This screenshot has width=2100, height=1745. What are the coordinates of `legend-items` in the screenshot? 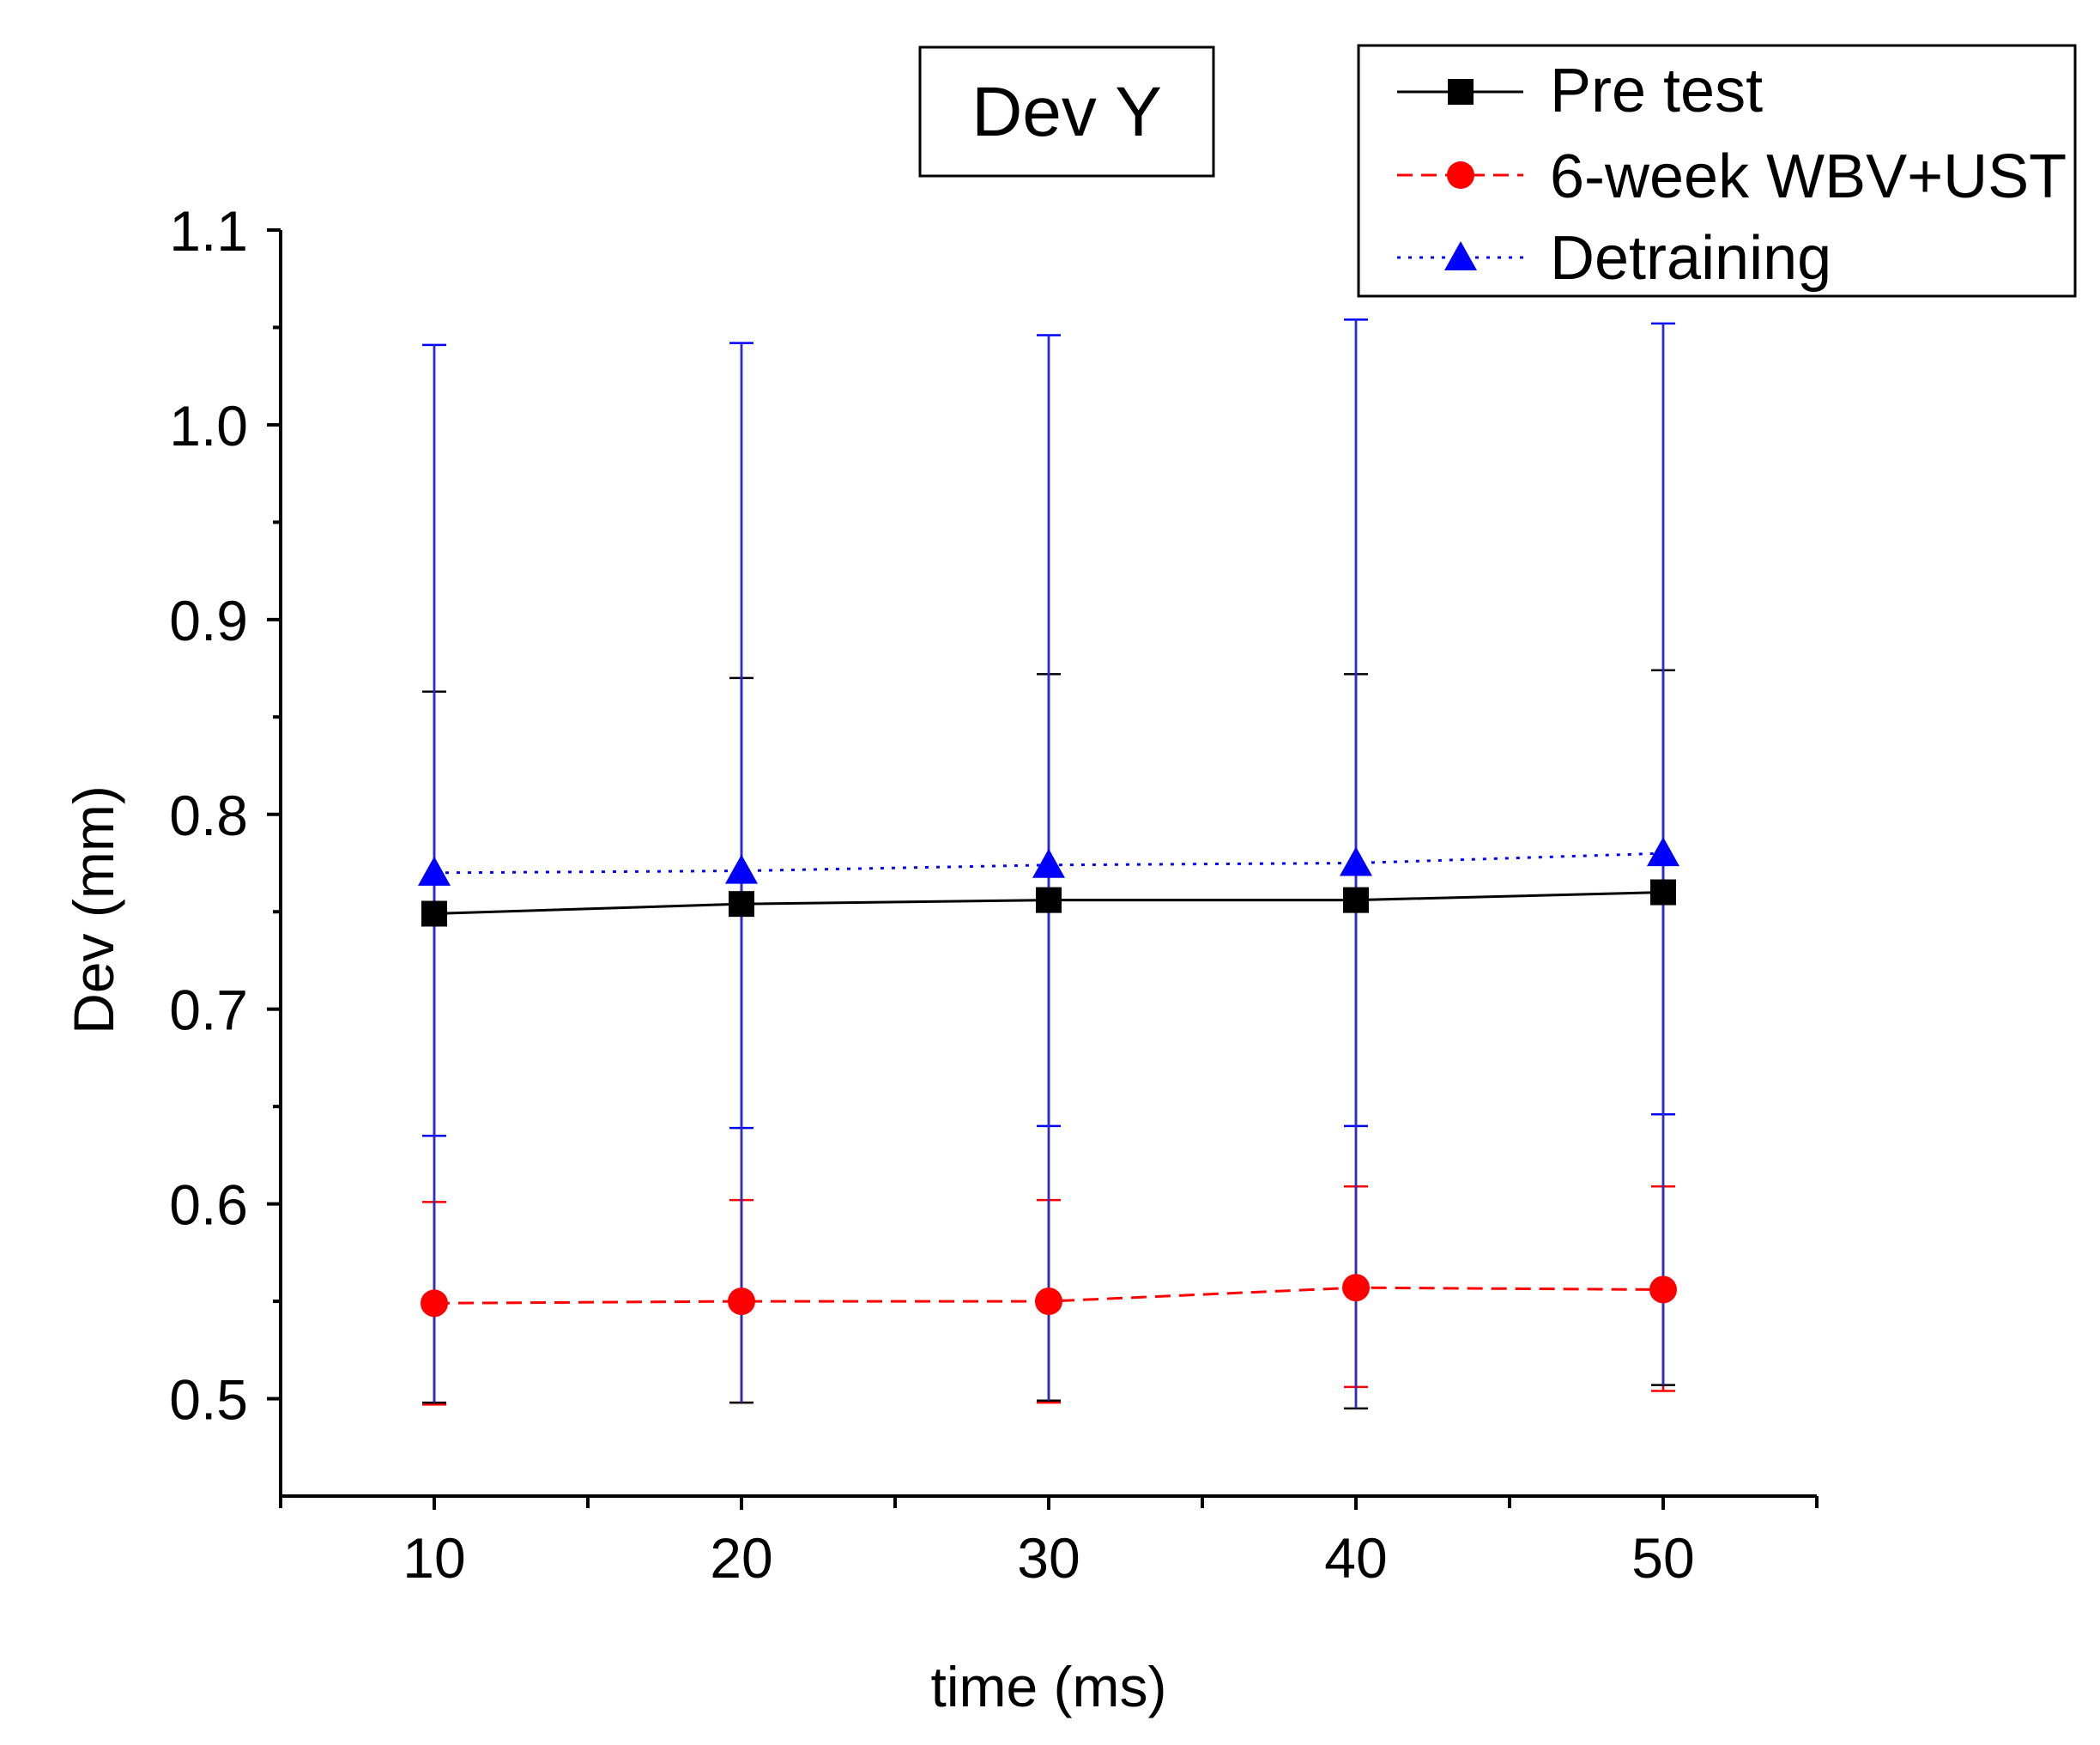 It's located at (1460, 174).